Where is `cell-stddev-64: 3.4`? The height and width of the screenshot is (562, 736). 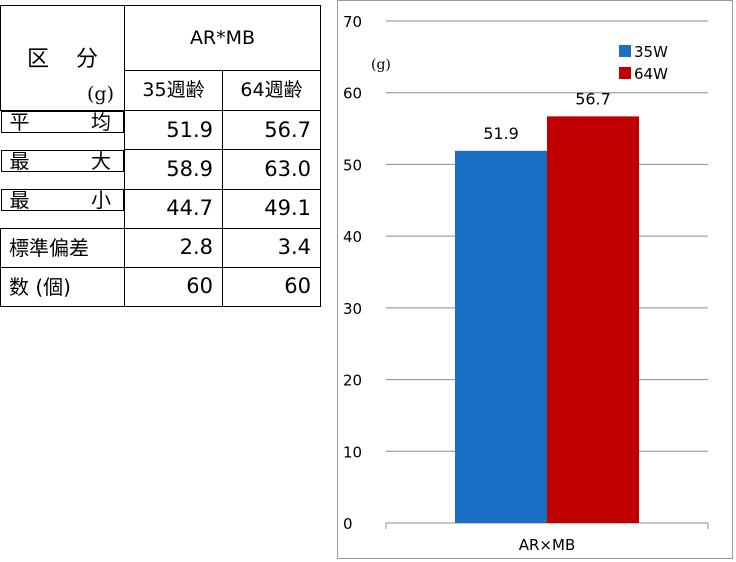
cell-stddev-64: 3.4 is located at coordinates (271, 247).